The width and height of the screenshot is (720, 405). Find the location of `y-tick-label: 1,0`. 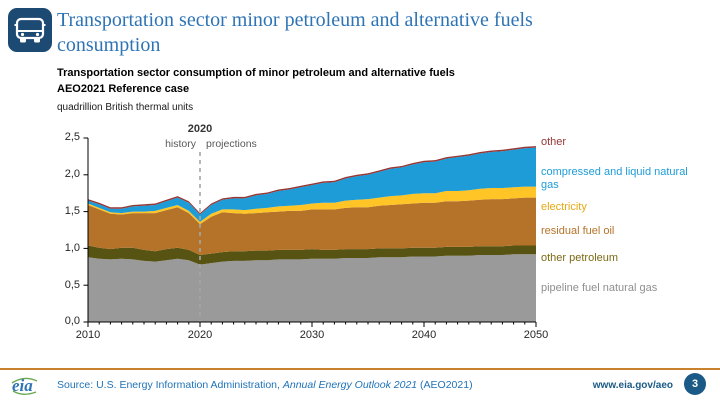

y-tick-label: 1,0 is located at coordinates (72, 248).